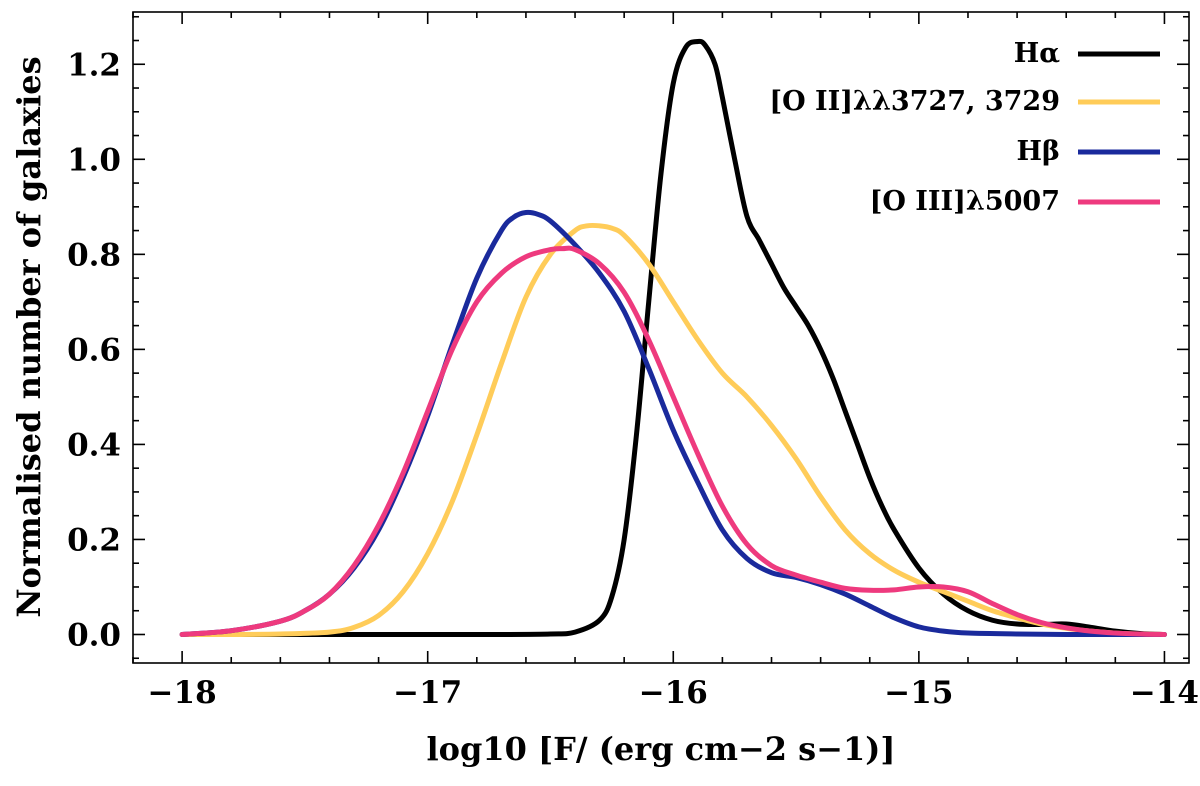 The height and width of the screenshot is (786, 1200). What do you see at coordinates (918, 693) in the screenshot?
I see `x-tick-label: −15` at bounding box center [918, 693].